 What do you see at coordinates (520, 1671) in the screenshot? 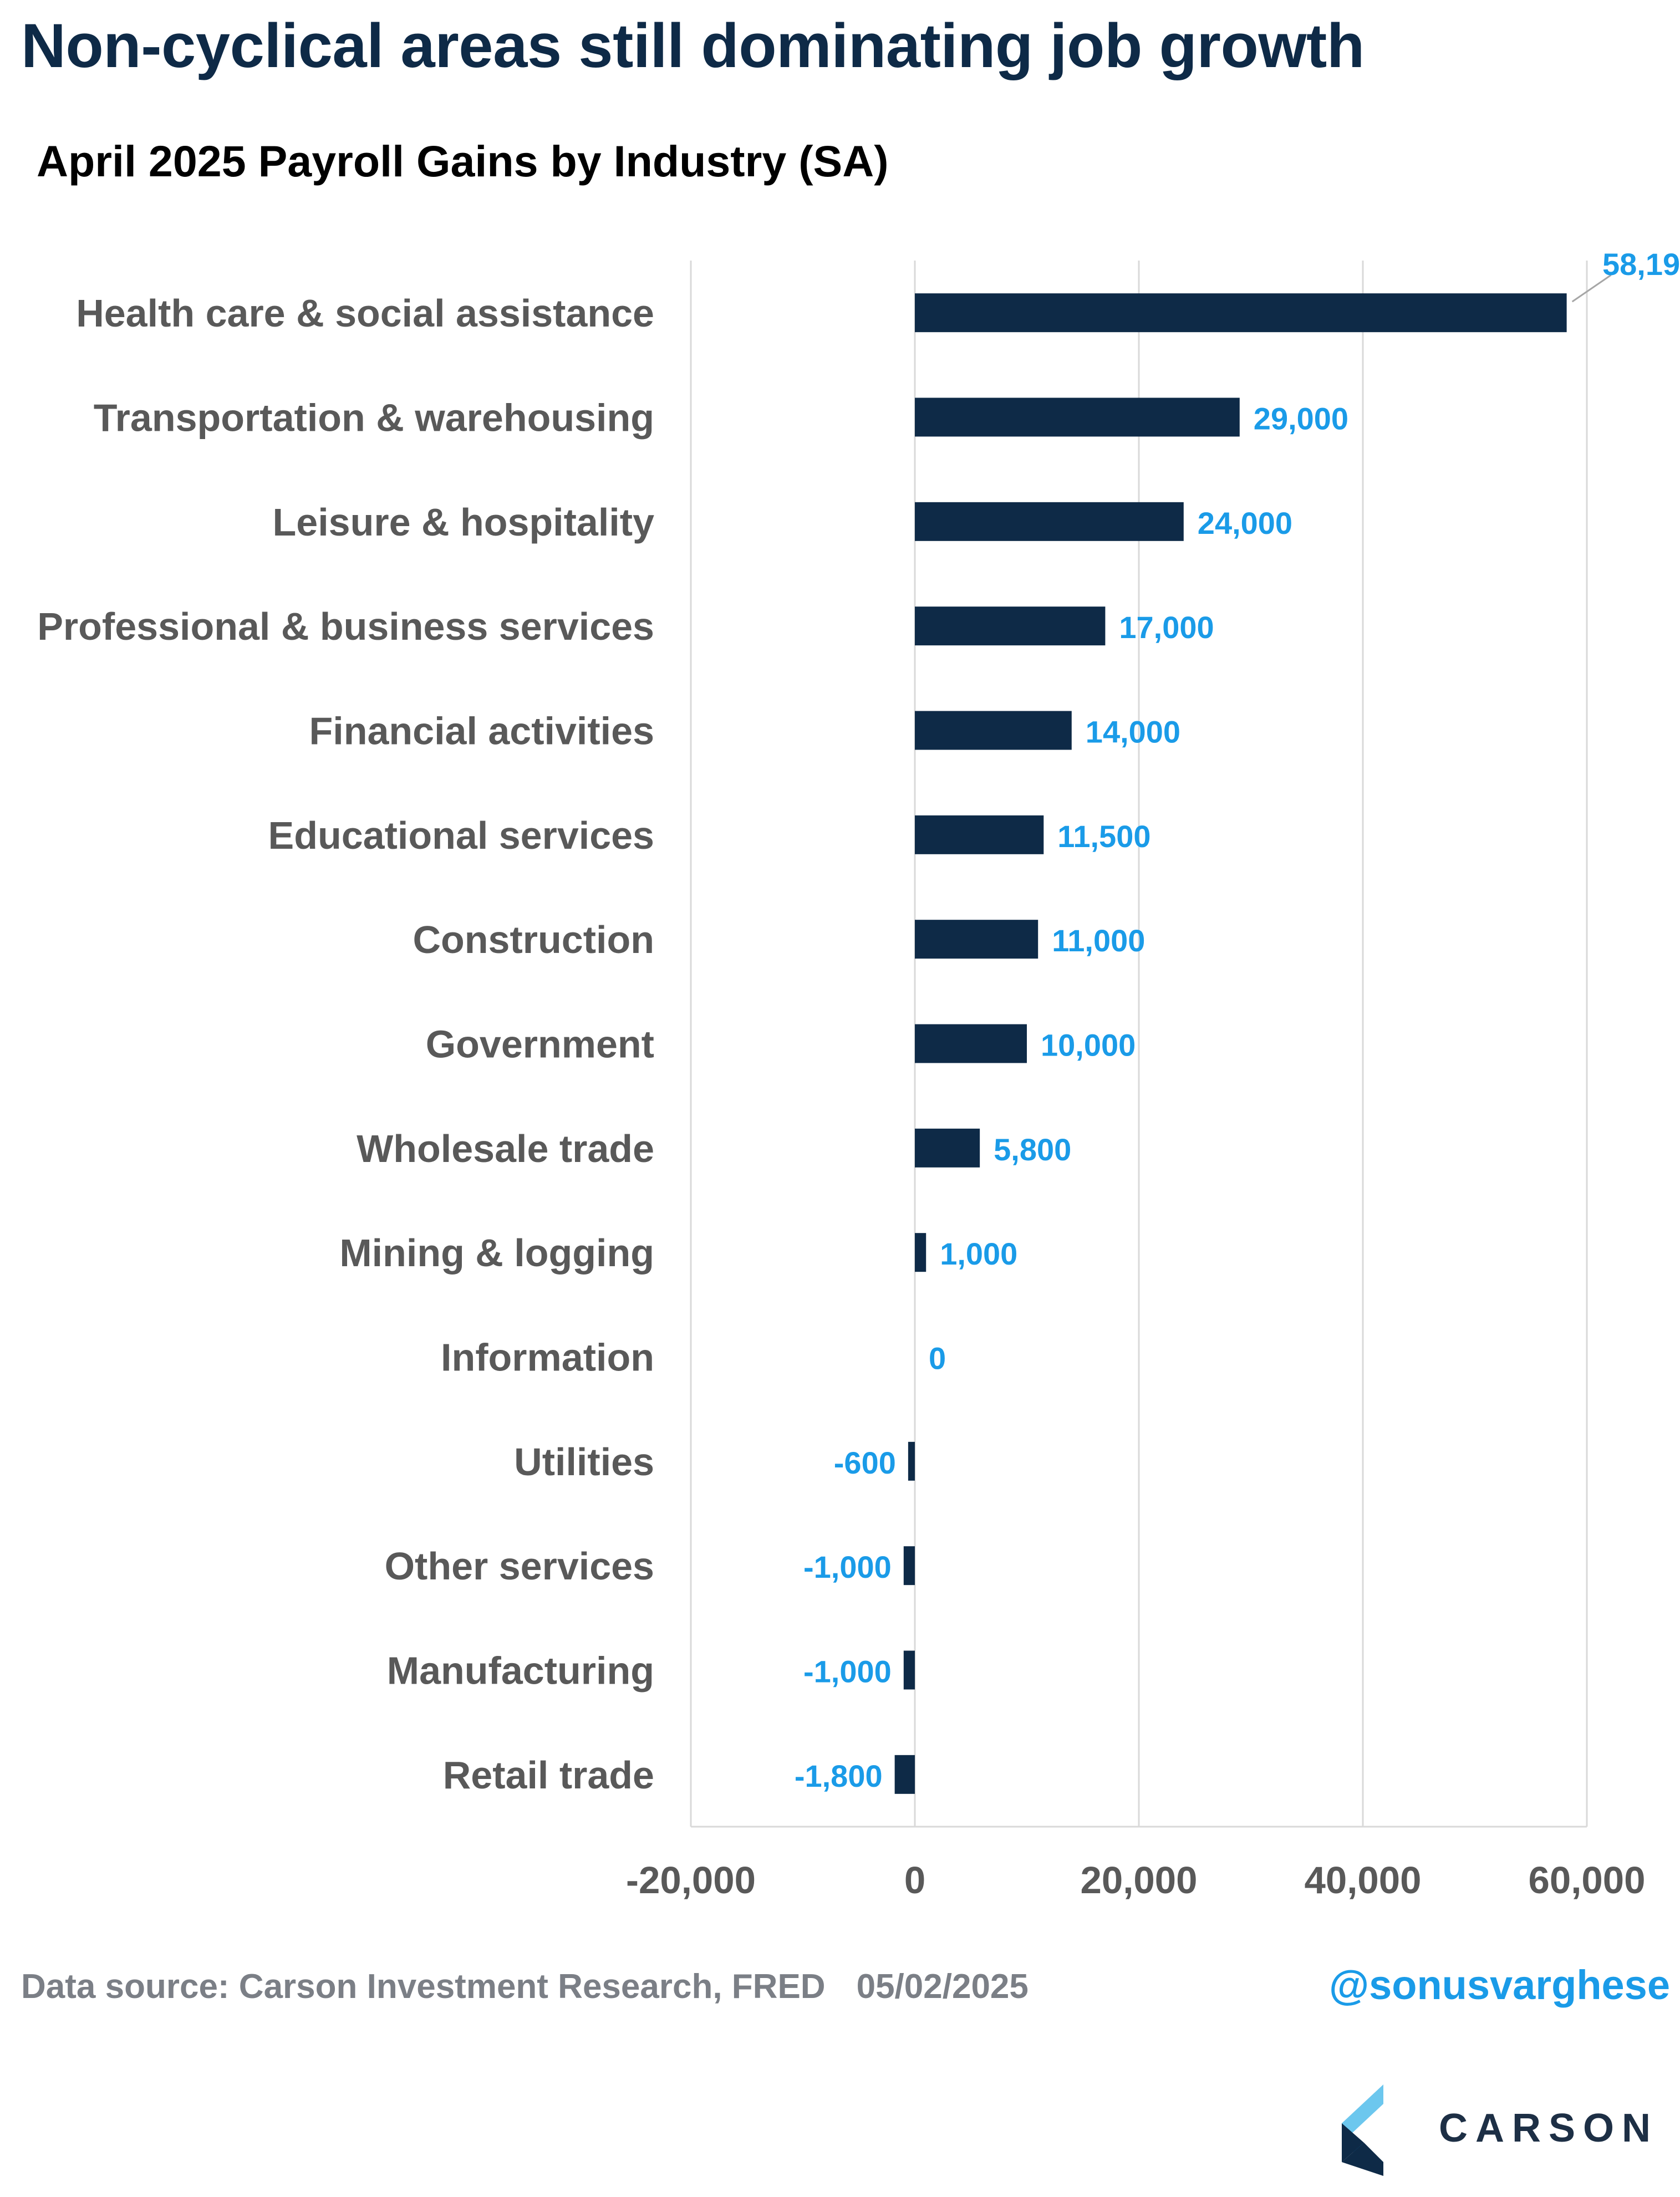
I see `category-label: Manufacturing` at bounding box center [520, 1671].